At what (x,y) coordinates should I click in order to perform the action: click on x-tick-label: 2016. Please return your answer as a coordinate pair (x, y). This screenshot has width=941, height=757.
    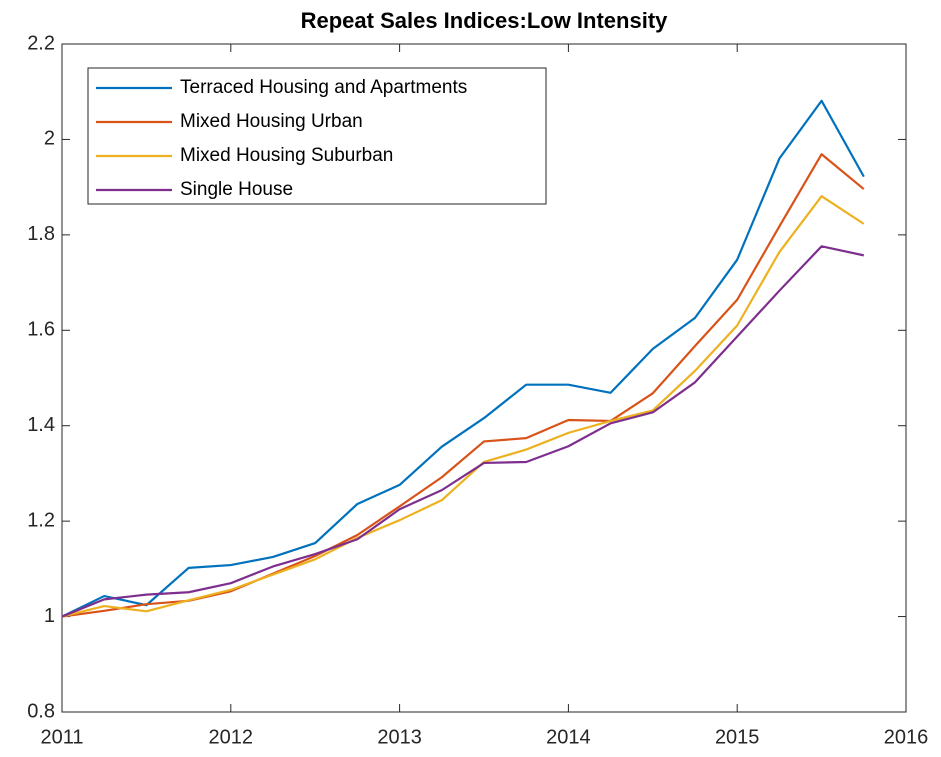
    Looking at the image, I should click on (906, 737).